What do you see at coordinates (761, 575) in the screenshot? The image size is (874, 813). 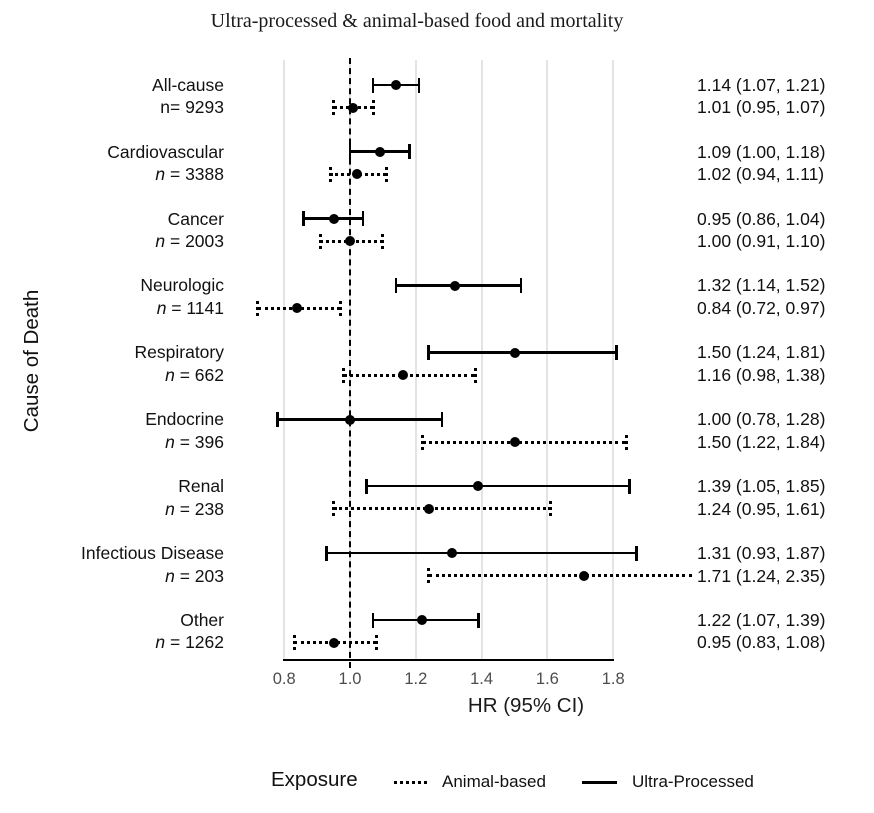 I see `hr-value-label: 1.71 (1.24, 2.35)` at bounding box center [761, 575].